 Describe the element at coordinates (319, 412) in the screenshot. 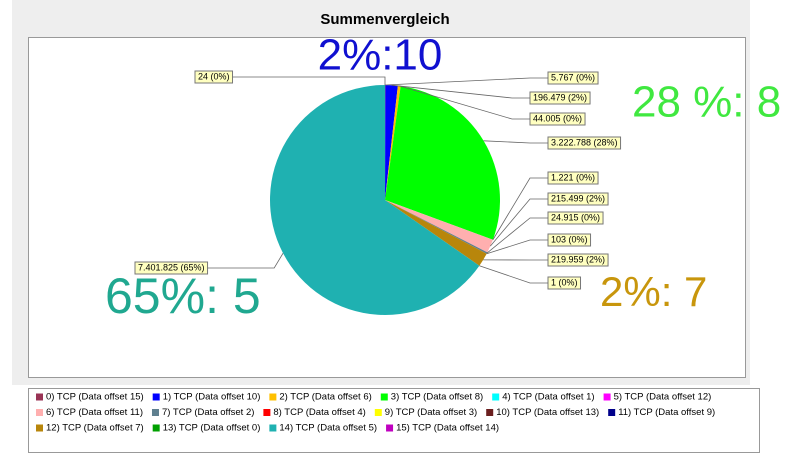

I see `legend-label: 8) TCP (Data offset 4)` at that location.